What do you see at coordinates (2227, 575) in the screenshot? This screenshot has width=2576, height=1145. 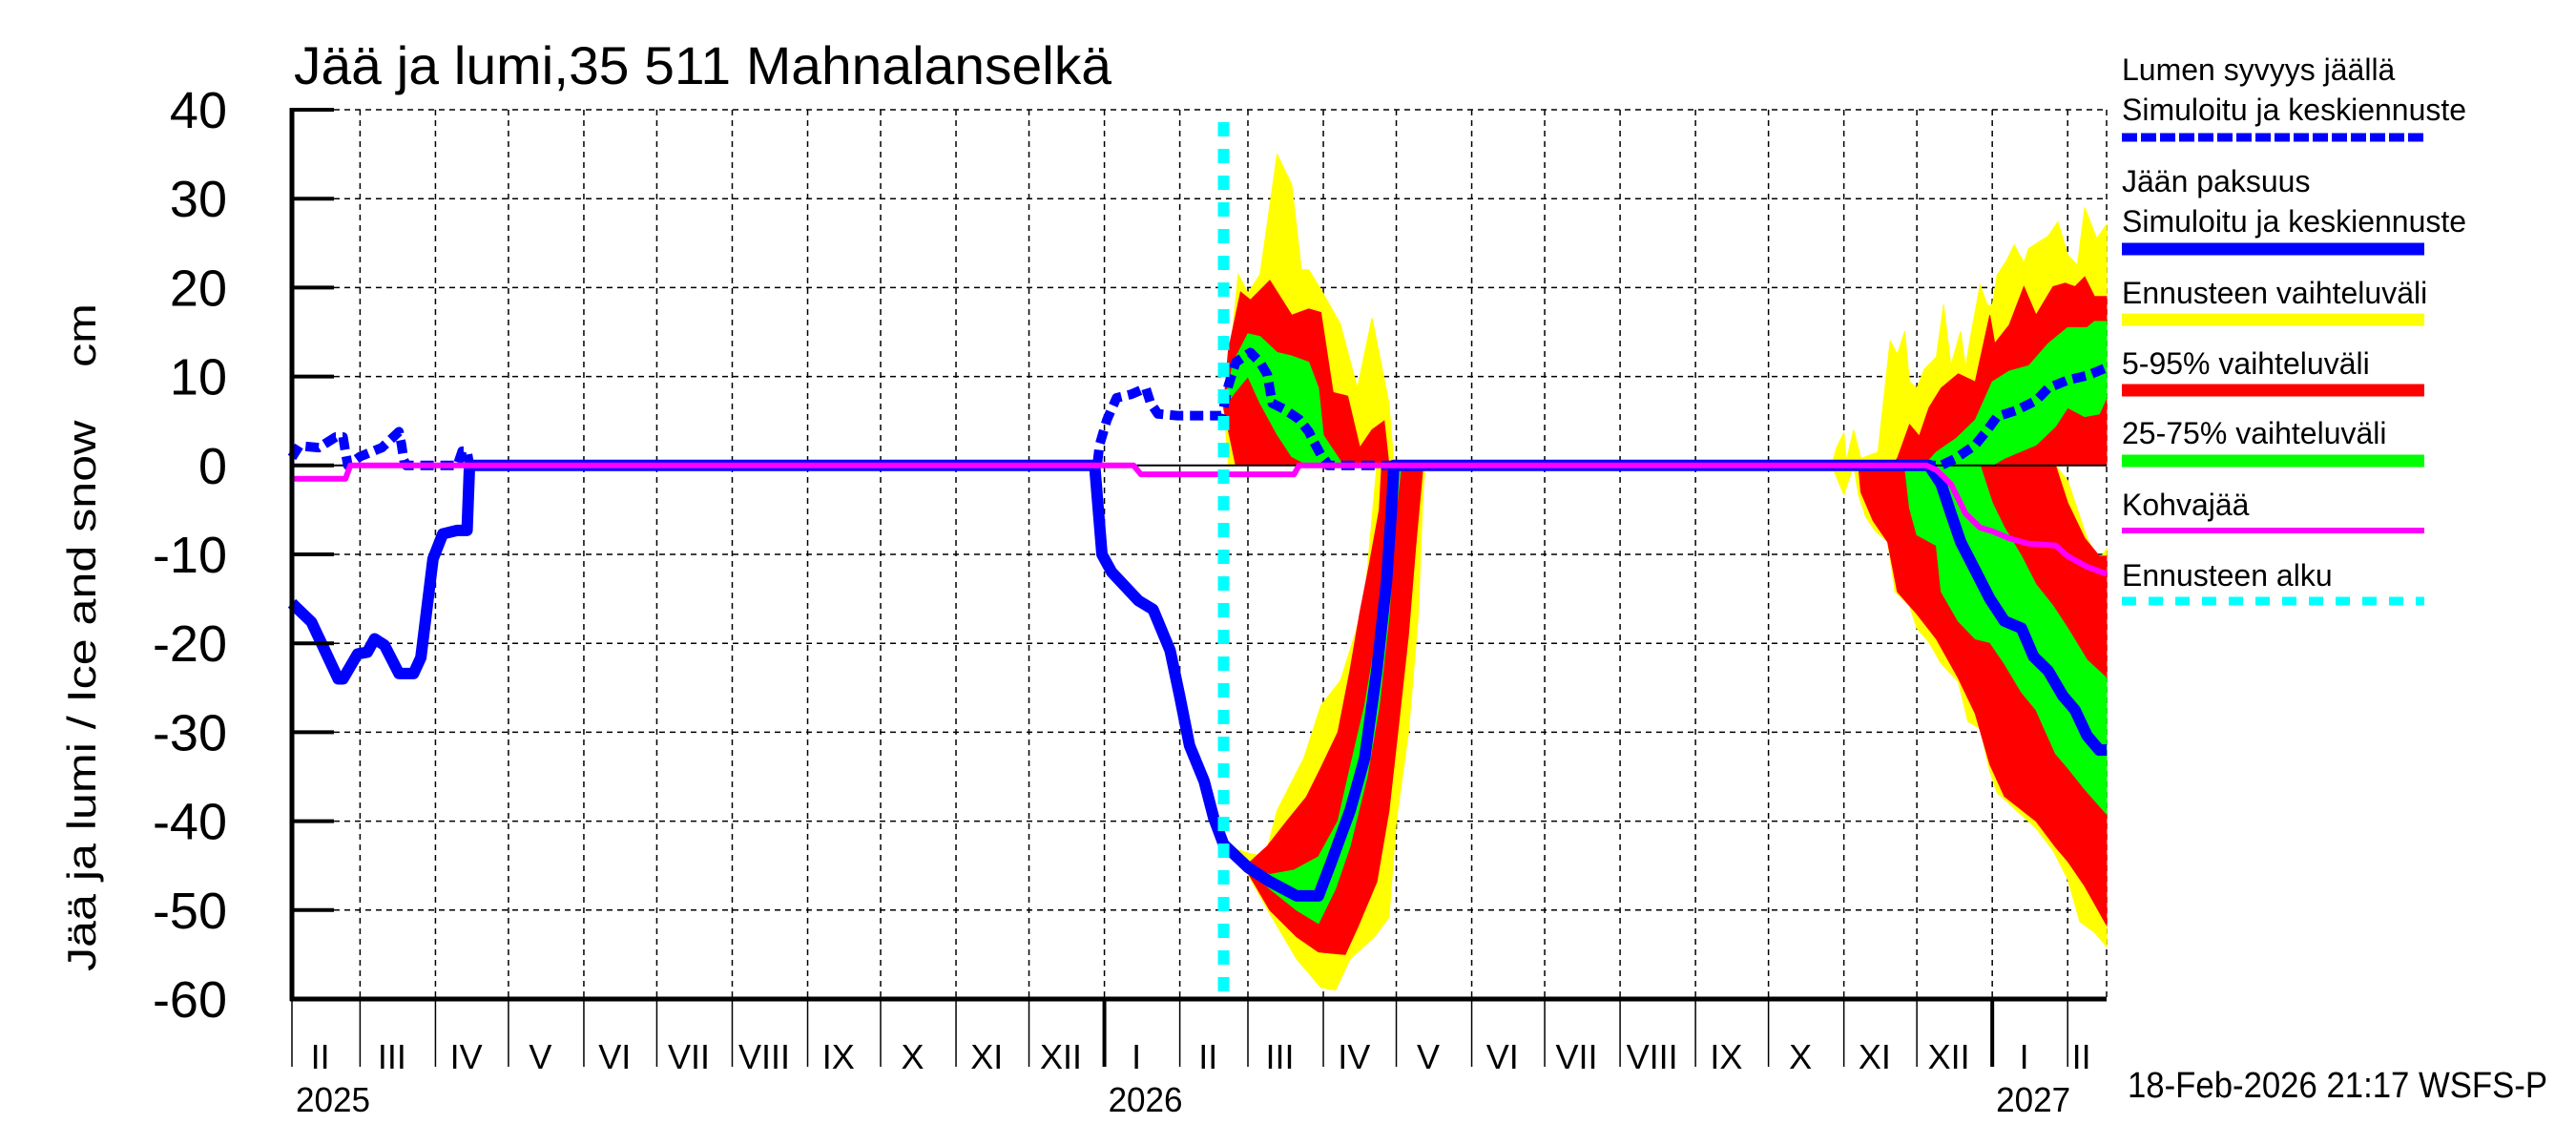 I see `legend-forecast-start: Ennusteen alku` at bounding box center [2227, 575].